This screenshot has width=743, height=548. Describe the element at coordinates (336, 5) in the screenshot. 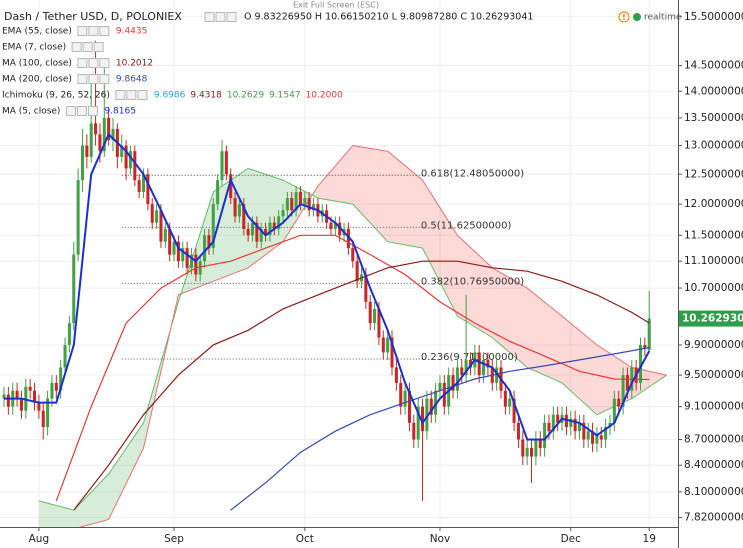

I see `fullscreen-hint: Exit Full Screen (ESC)` at that location.